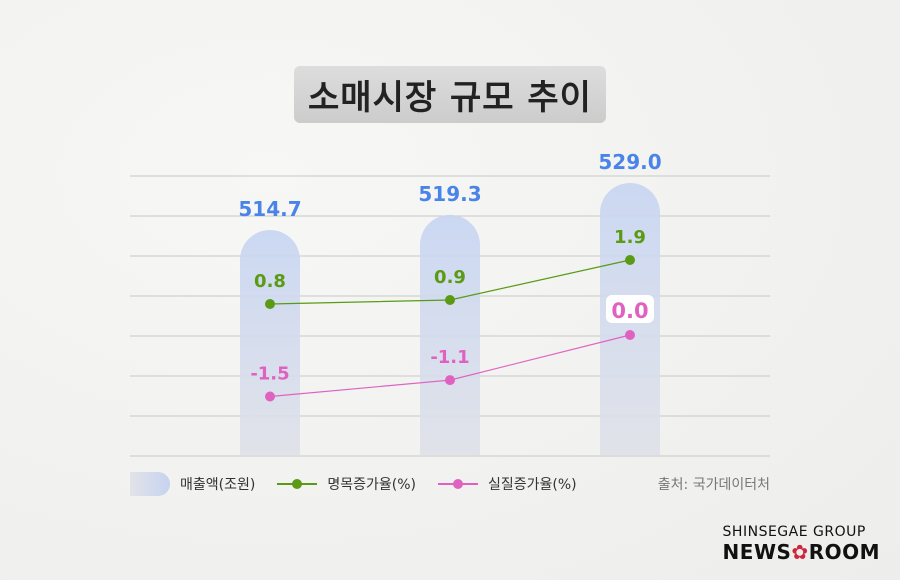 This screenshot has width=900, height=580. I want to click on source-note: 출처: 국가데이터처, so click(713, 485).